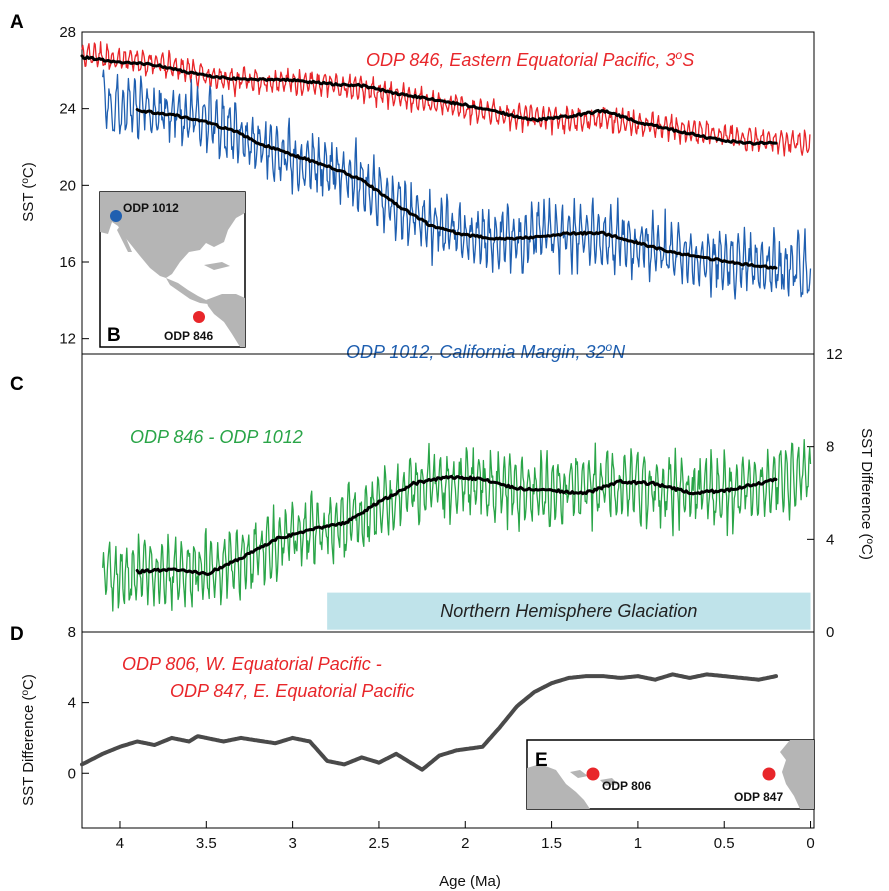  I want to click on odp-847-site-marker, so click(769, 774).